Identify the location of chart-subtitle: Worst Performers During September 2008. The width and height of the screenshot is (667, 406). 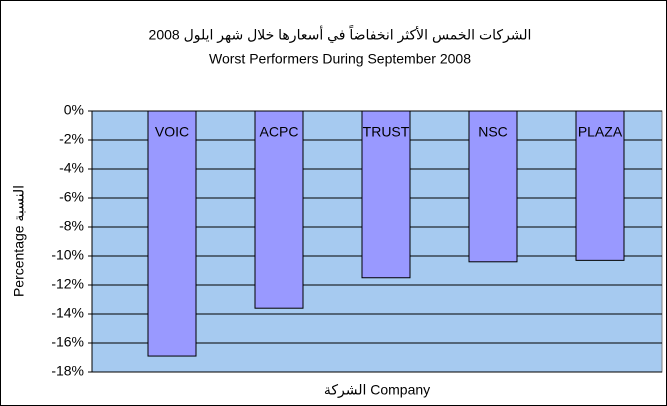
(340, 59).